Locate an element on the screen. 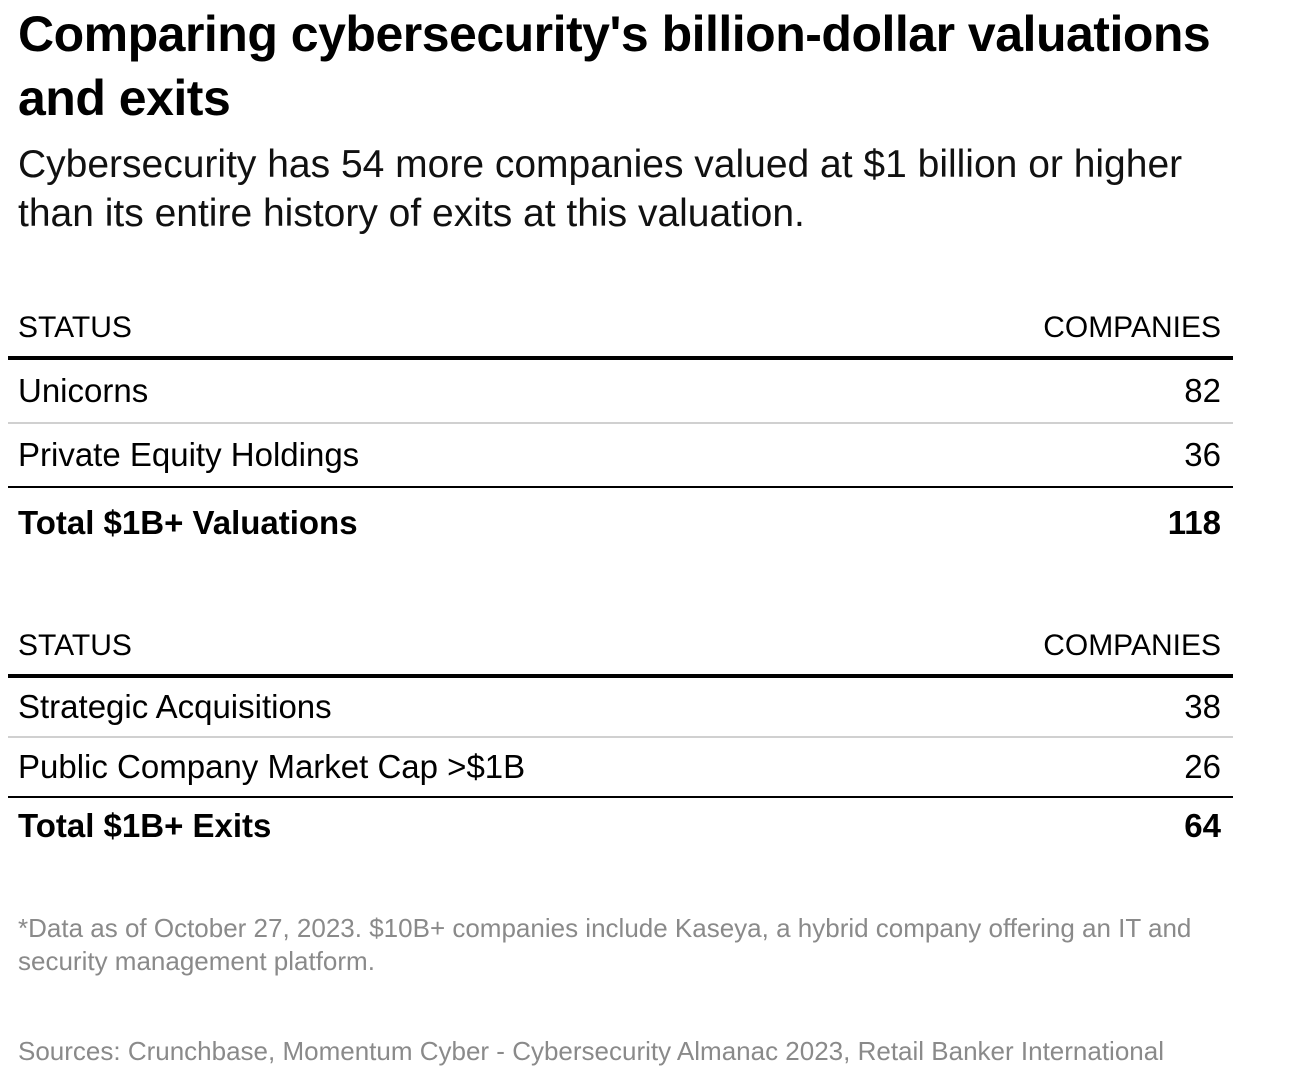 The width and height of the screenshot is (1296, 1076). status-cell: Unicorns is located at coordinates (83, 390).